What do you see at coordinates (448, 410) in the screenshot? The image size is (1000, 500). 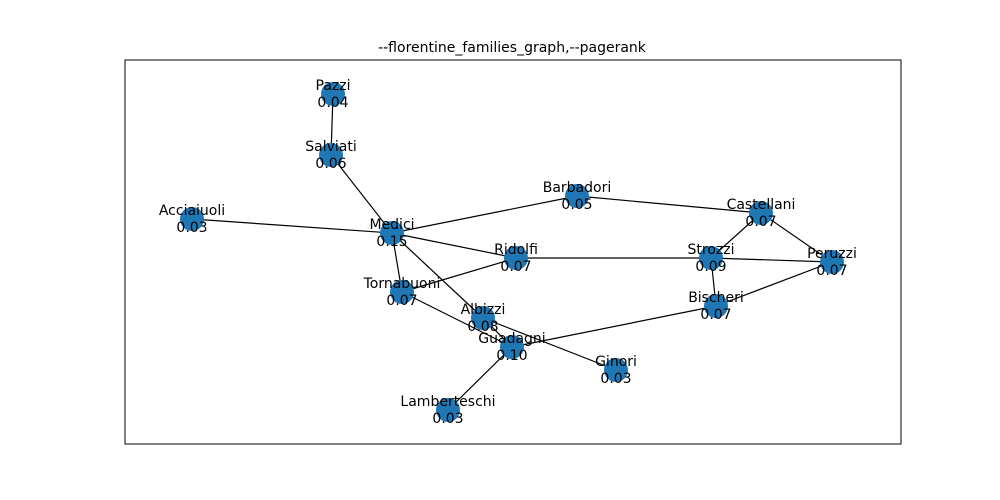 I see `node-lamberteschi` at bounding box center [448, 410].